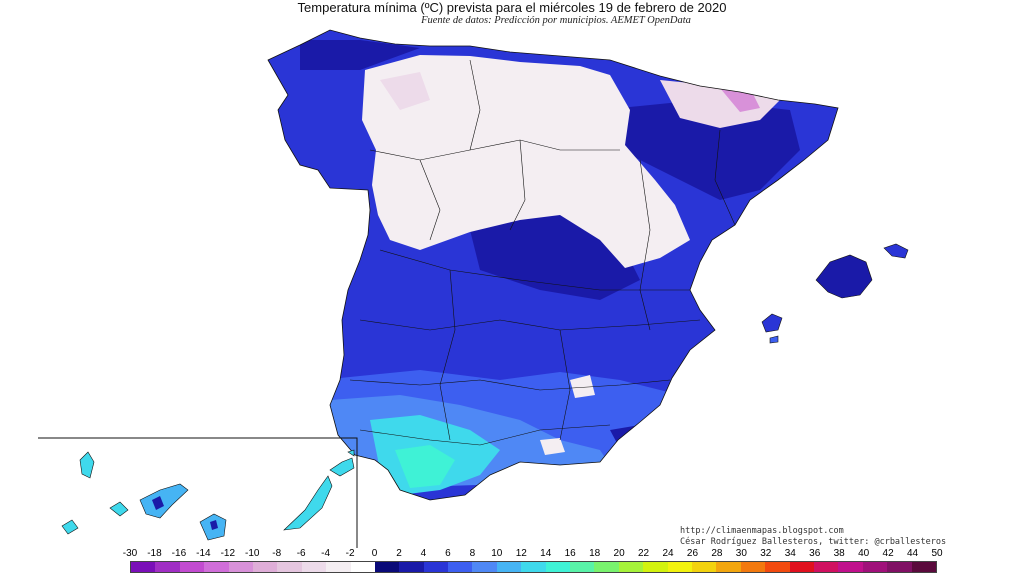 The width and height of the screenshot is (1024, 576). Describe the element at coordinates (228, 553) in the screenshot. I see `legend-label: -12` at that location.